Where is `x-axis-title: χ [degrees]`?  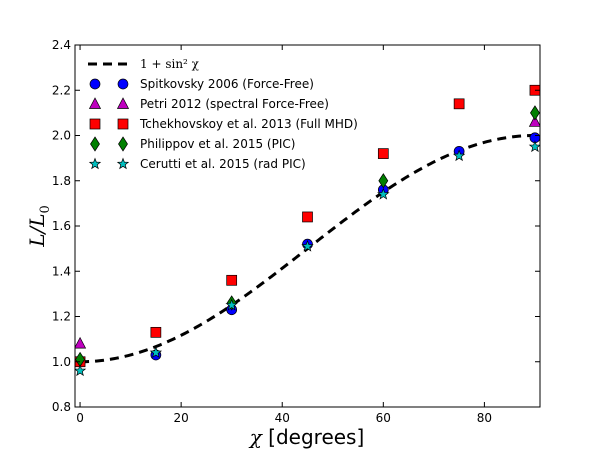 x-axis-title: χ [degrees] is located at coordinates (306, 437).